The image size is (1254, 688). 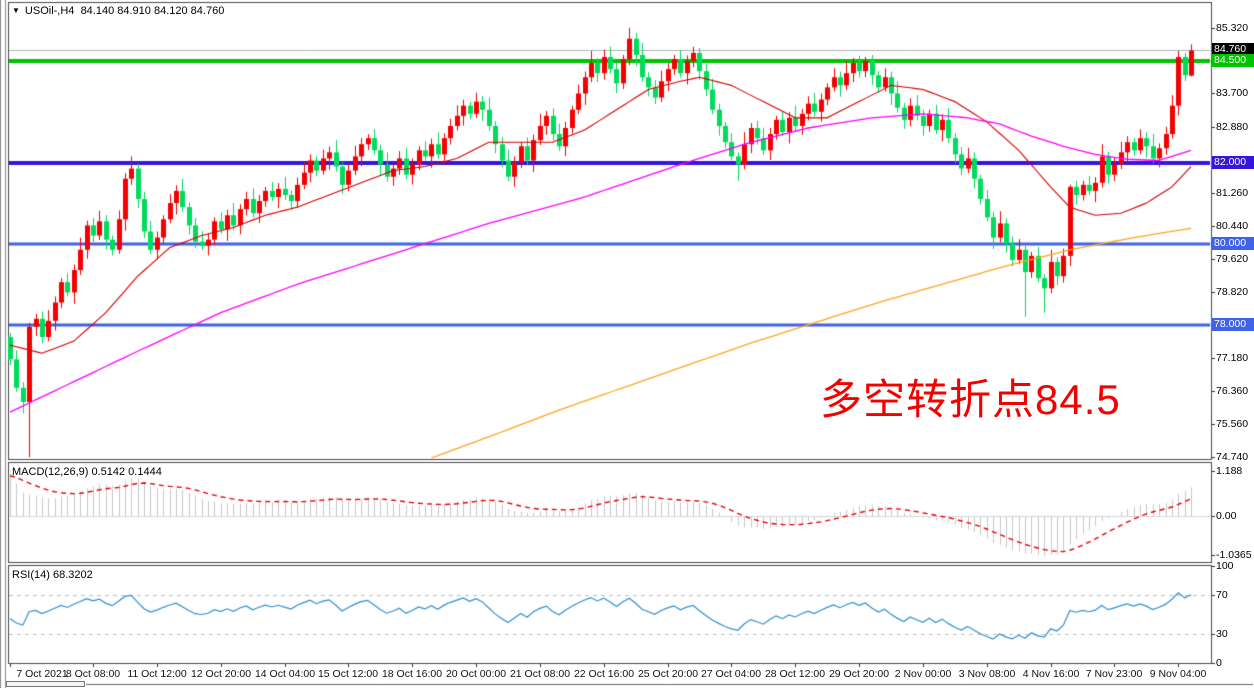 What do you see at coordinates (52, 575) in the screenshot?
I see `rsi-indicator-label: RSI(14) 68.3202` at bounding box center [52, 575].